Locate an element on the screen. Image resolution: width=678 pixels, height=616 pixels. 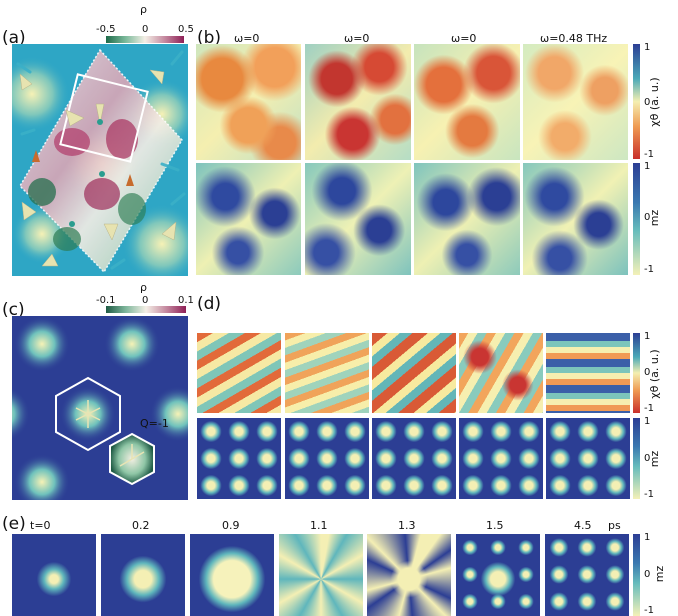
panel-e-label: (e) is located at coordinates (14, 524).